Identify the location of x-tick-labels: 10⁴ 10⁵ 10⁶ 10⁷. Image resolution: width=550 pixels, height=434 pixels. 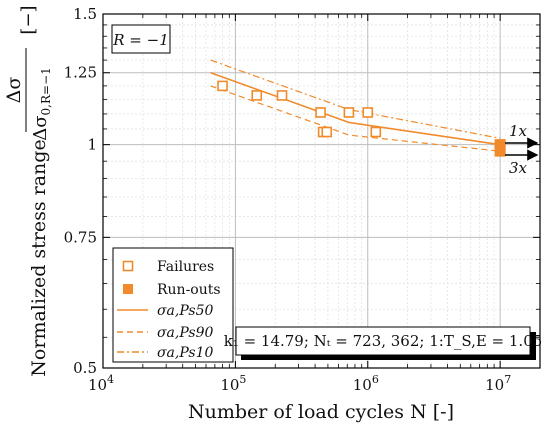
(299, 383).